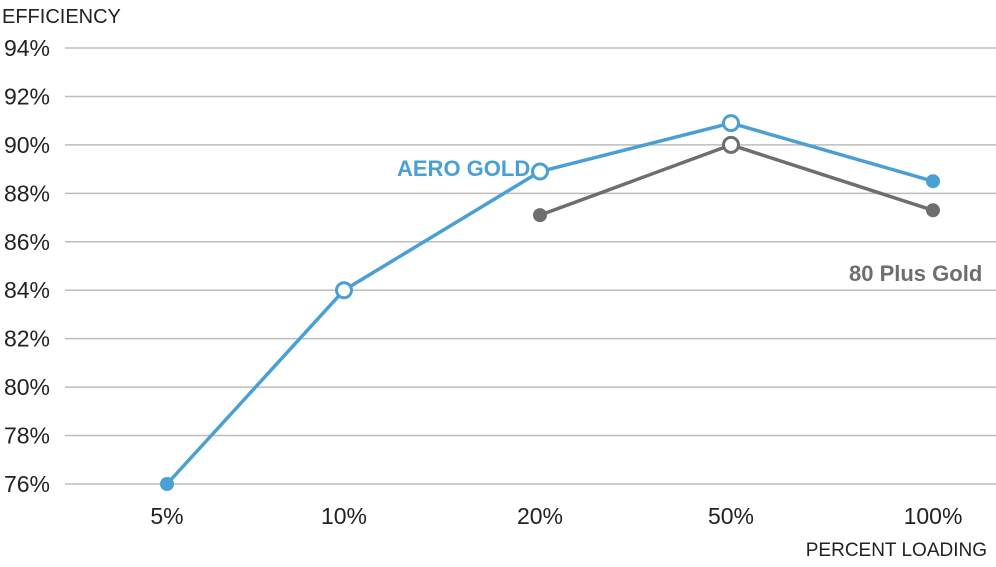 The image size is (996, 567). What do you see at coordinates (731, 516) in the screenshot?
I see `x-tick-label: 50%` at bounding box center [731, 516].